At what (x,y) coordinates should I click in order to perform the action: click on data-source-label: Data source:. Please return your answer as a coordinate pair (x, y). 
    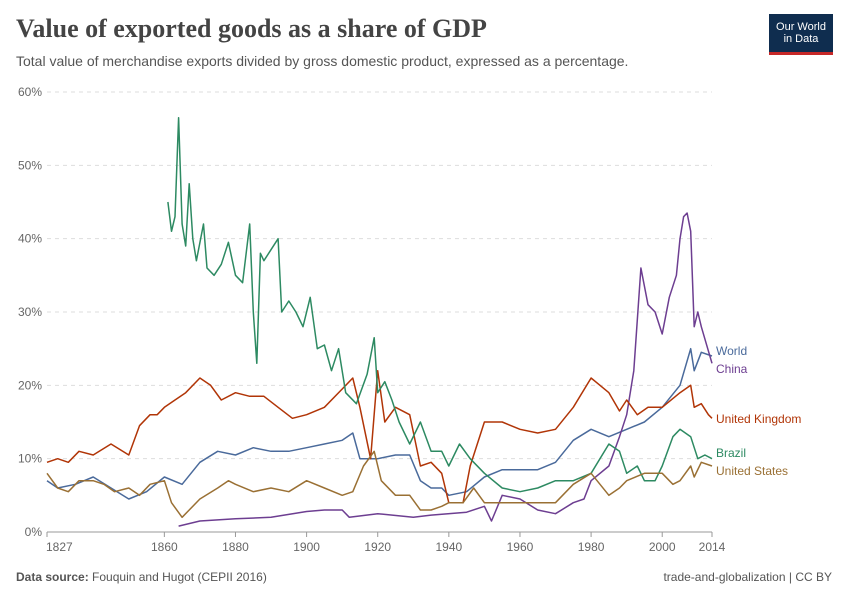
    Looking at the image, I should click on (52, 577).